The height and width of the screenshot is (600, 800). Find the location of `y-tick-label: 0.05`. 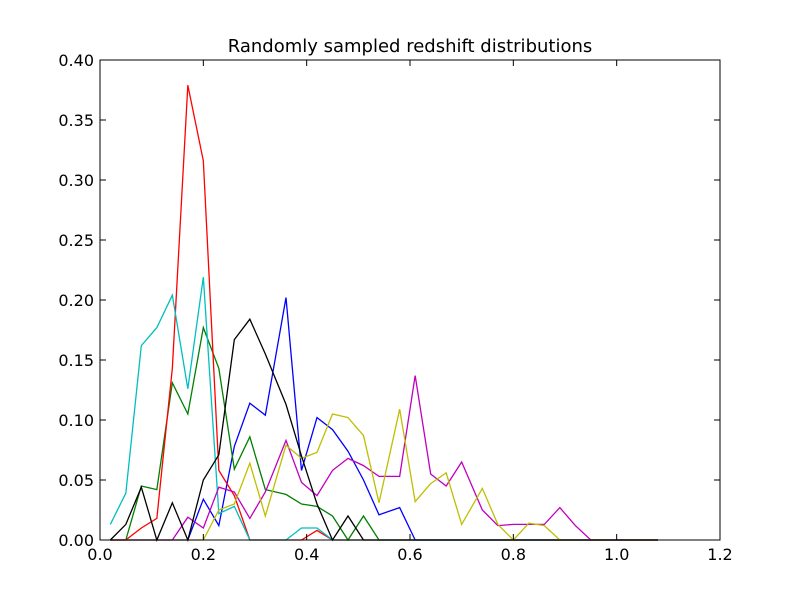

y-tick-label: 0.05 is located at coordinates (76, 480).